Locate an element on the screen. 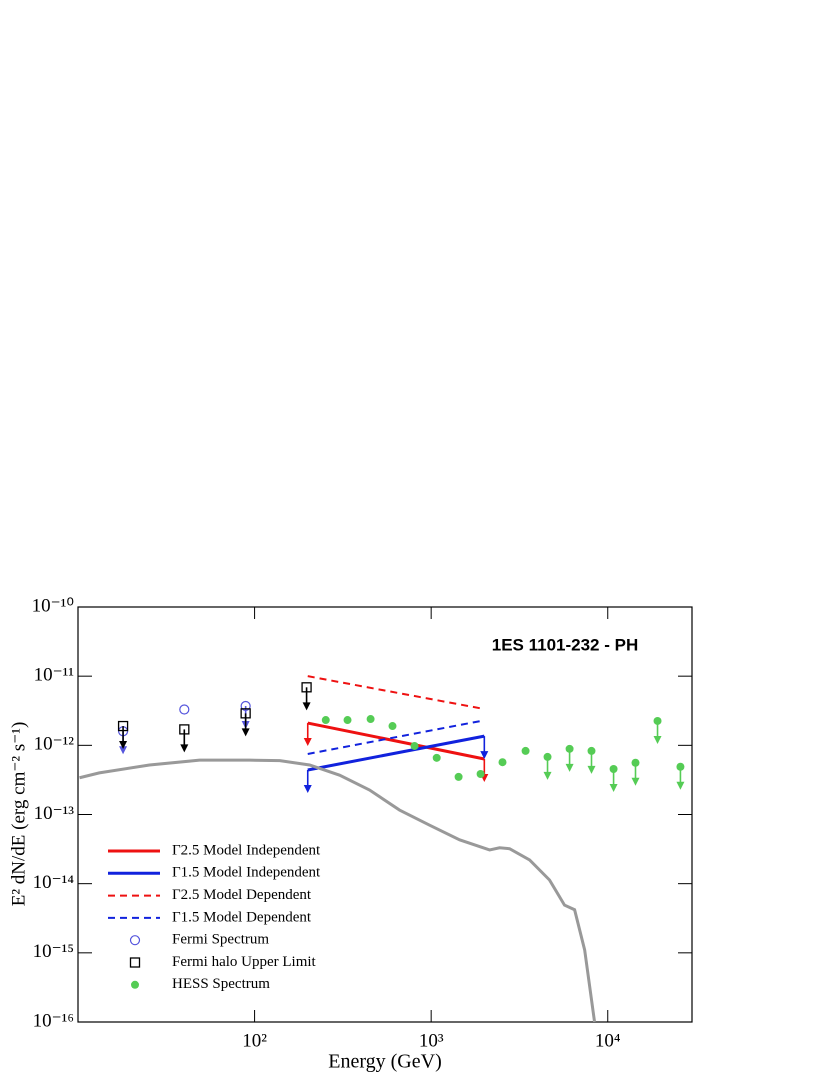 The height and width of the screenshot is (1075, 830). y-tick-label: 10⁻¹⁵ is located at coordinates (53, 951).